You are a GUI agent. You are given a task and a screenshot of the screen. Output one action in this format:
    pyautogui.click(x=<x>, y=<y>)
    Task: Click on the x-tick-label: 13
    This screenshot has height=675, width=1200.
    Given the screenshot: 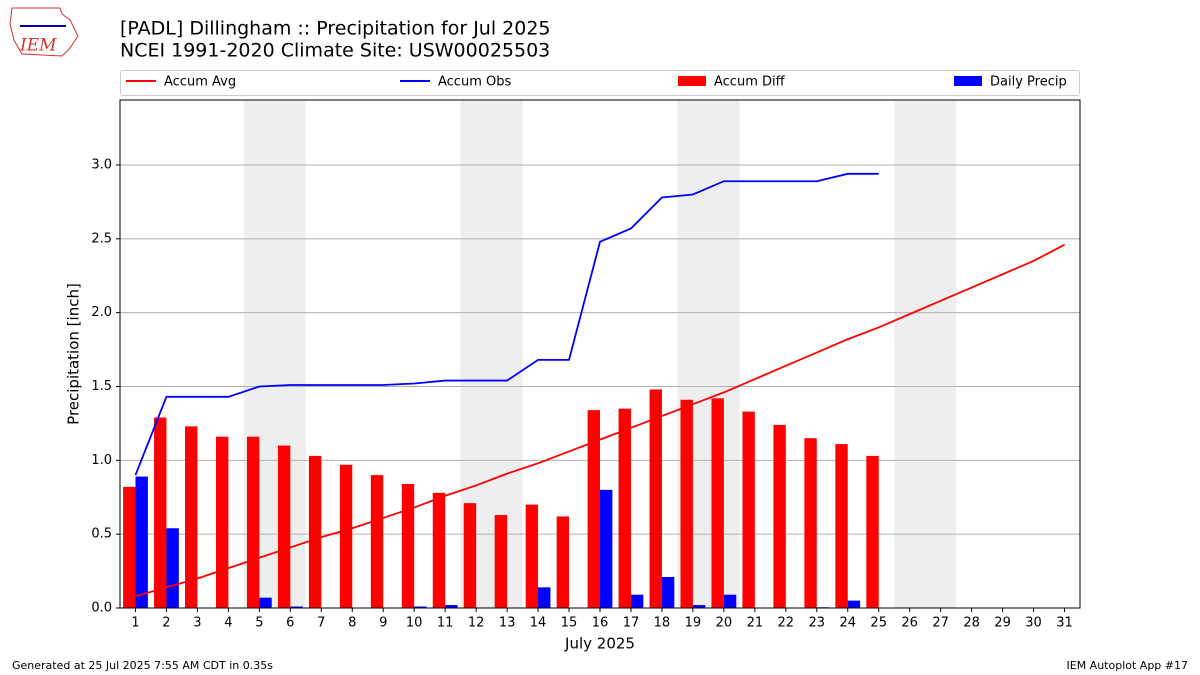 What is the action you would take?
    pyautogui.click(x=507, y=623)
    